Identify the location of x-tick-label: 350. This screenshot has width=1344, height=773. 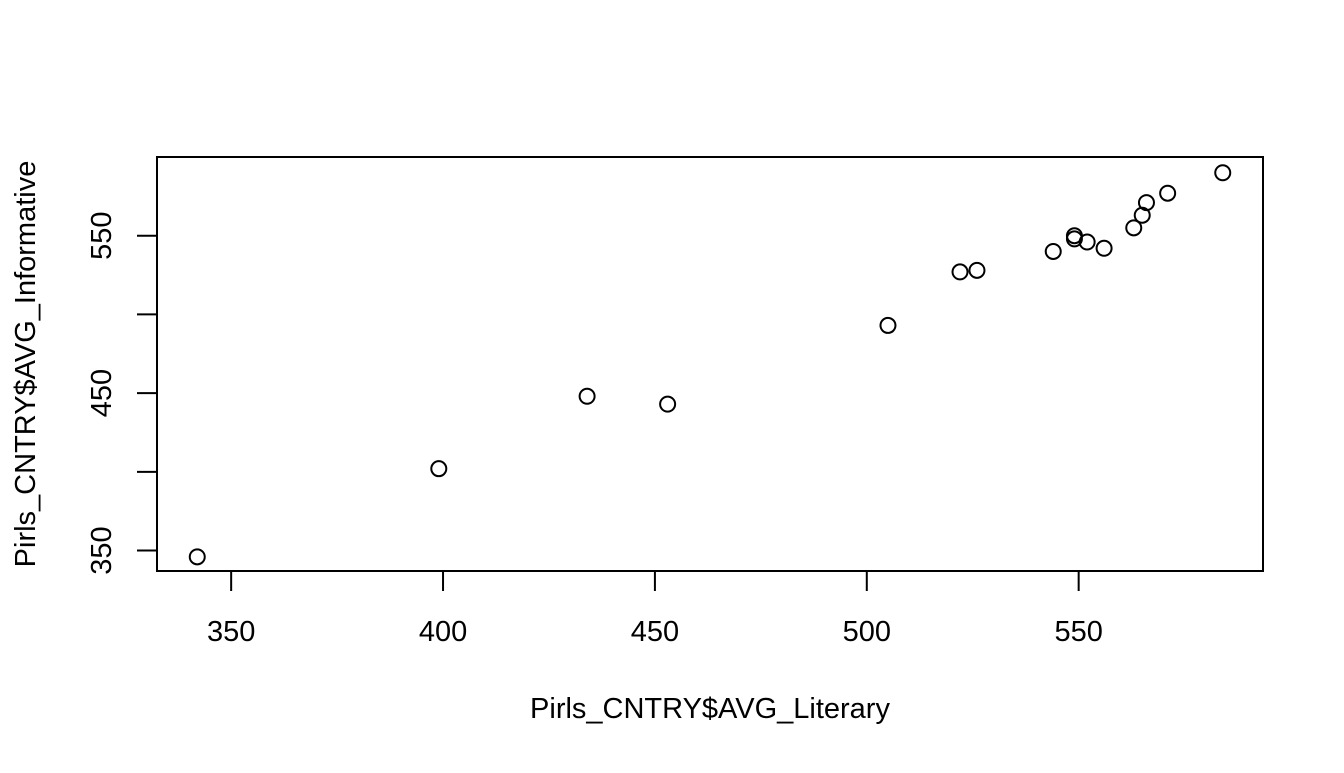
(231, 632).